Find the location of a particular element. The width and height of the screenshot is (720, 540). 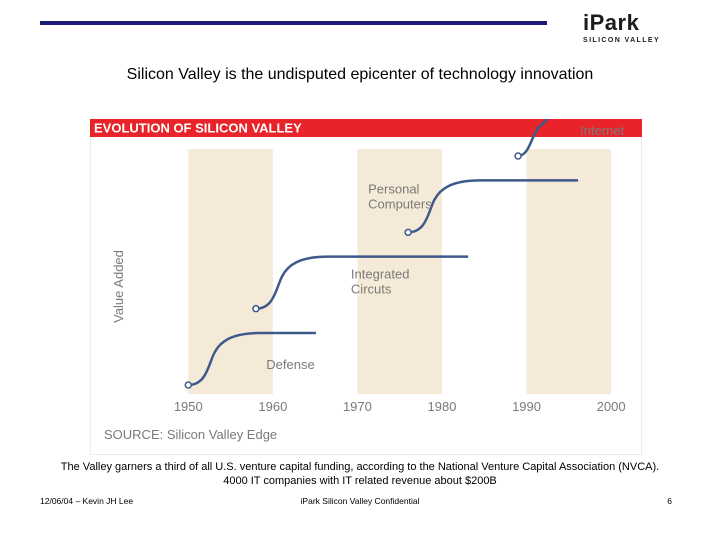

era-label: Personal is located at coordinates (393, 188).